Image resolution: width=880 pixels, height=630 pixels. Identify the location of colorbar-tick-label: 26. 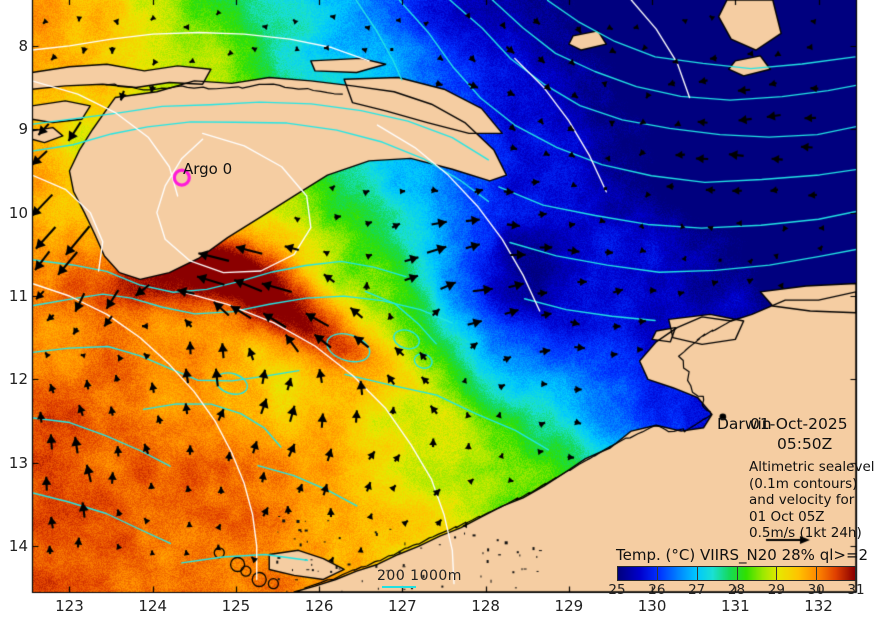
(657, 590).